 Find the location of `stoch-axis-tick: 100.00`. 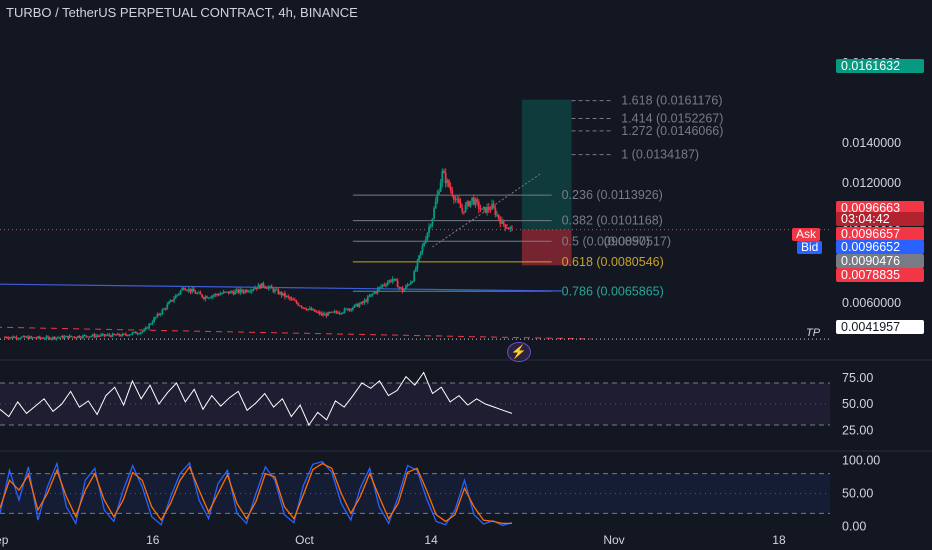

stoch-axis-tick: 100.00 is located at coordinates (861, 460).